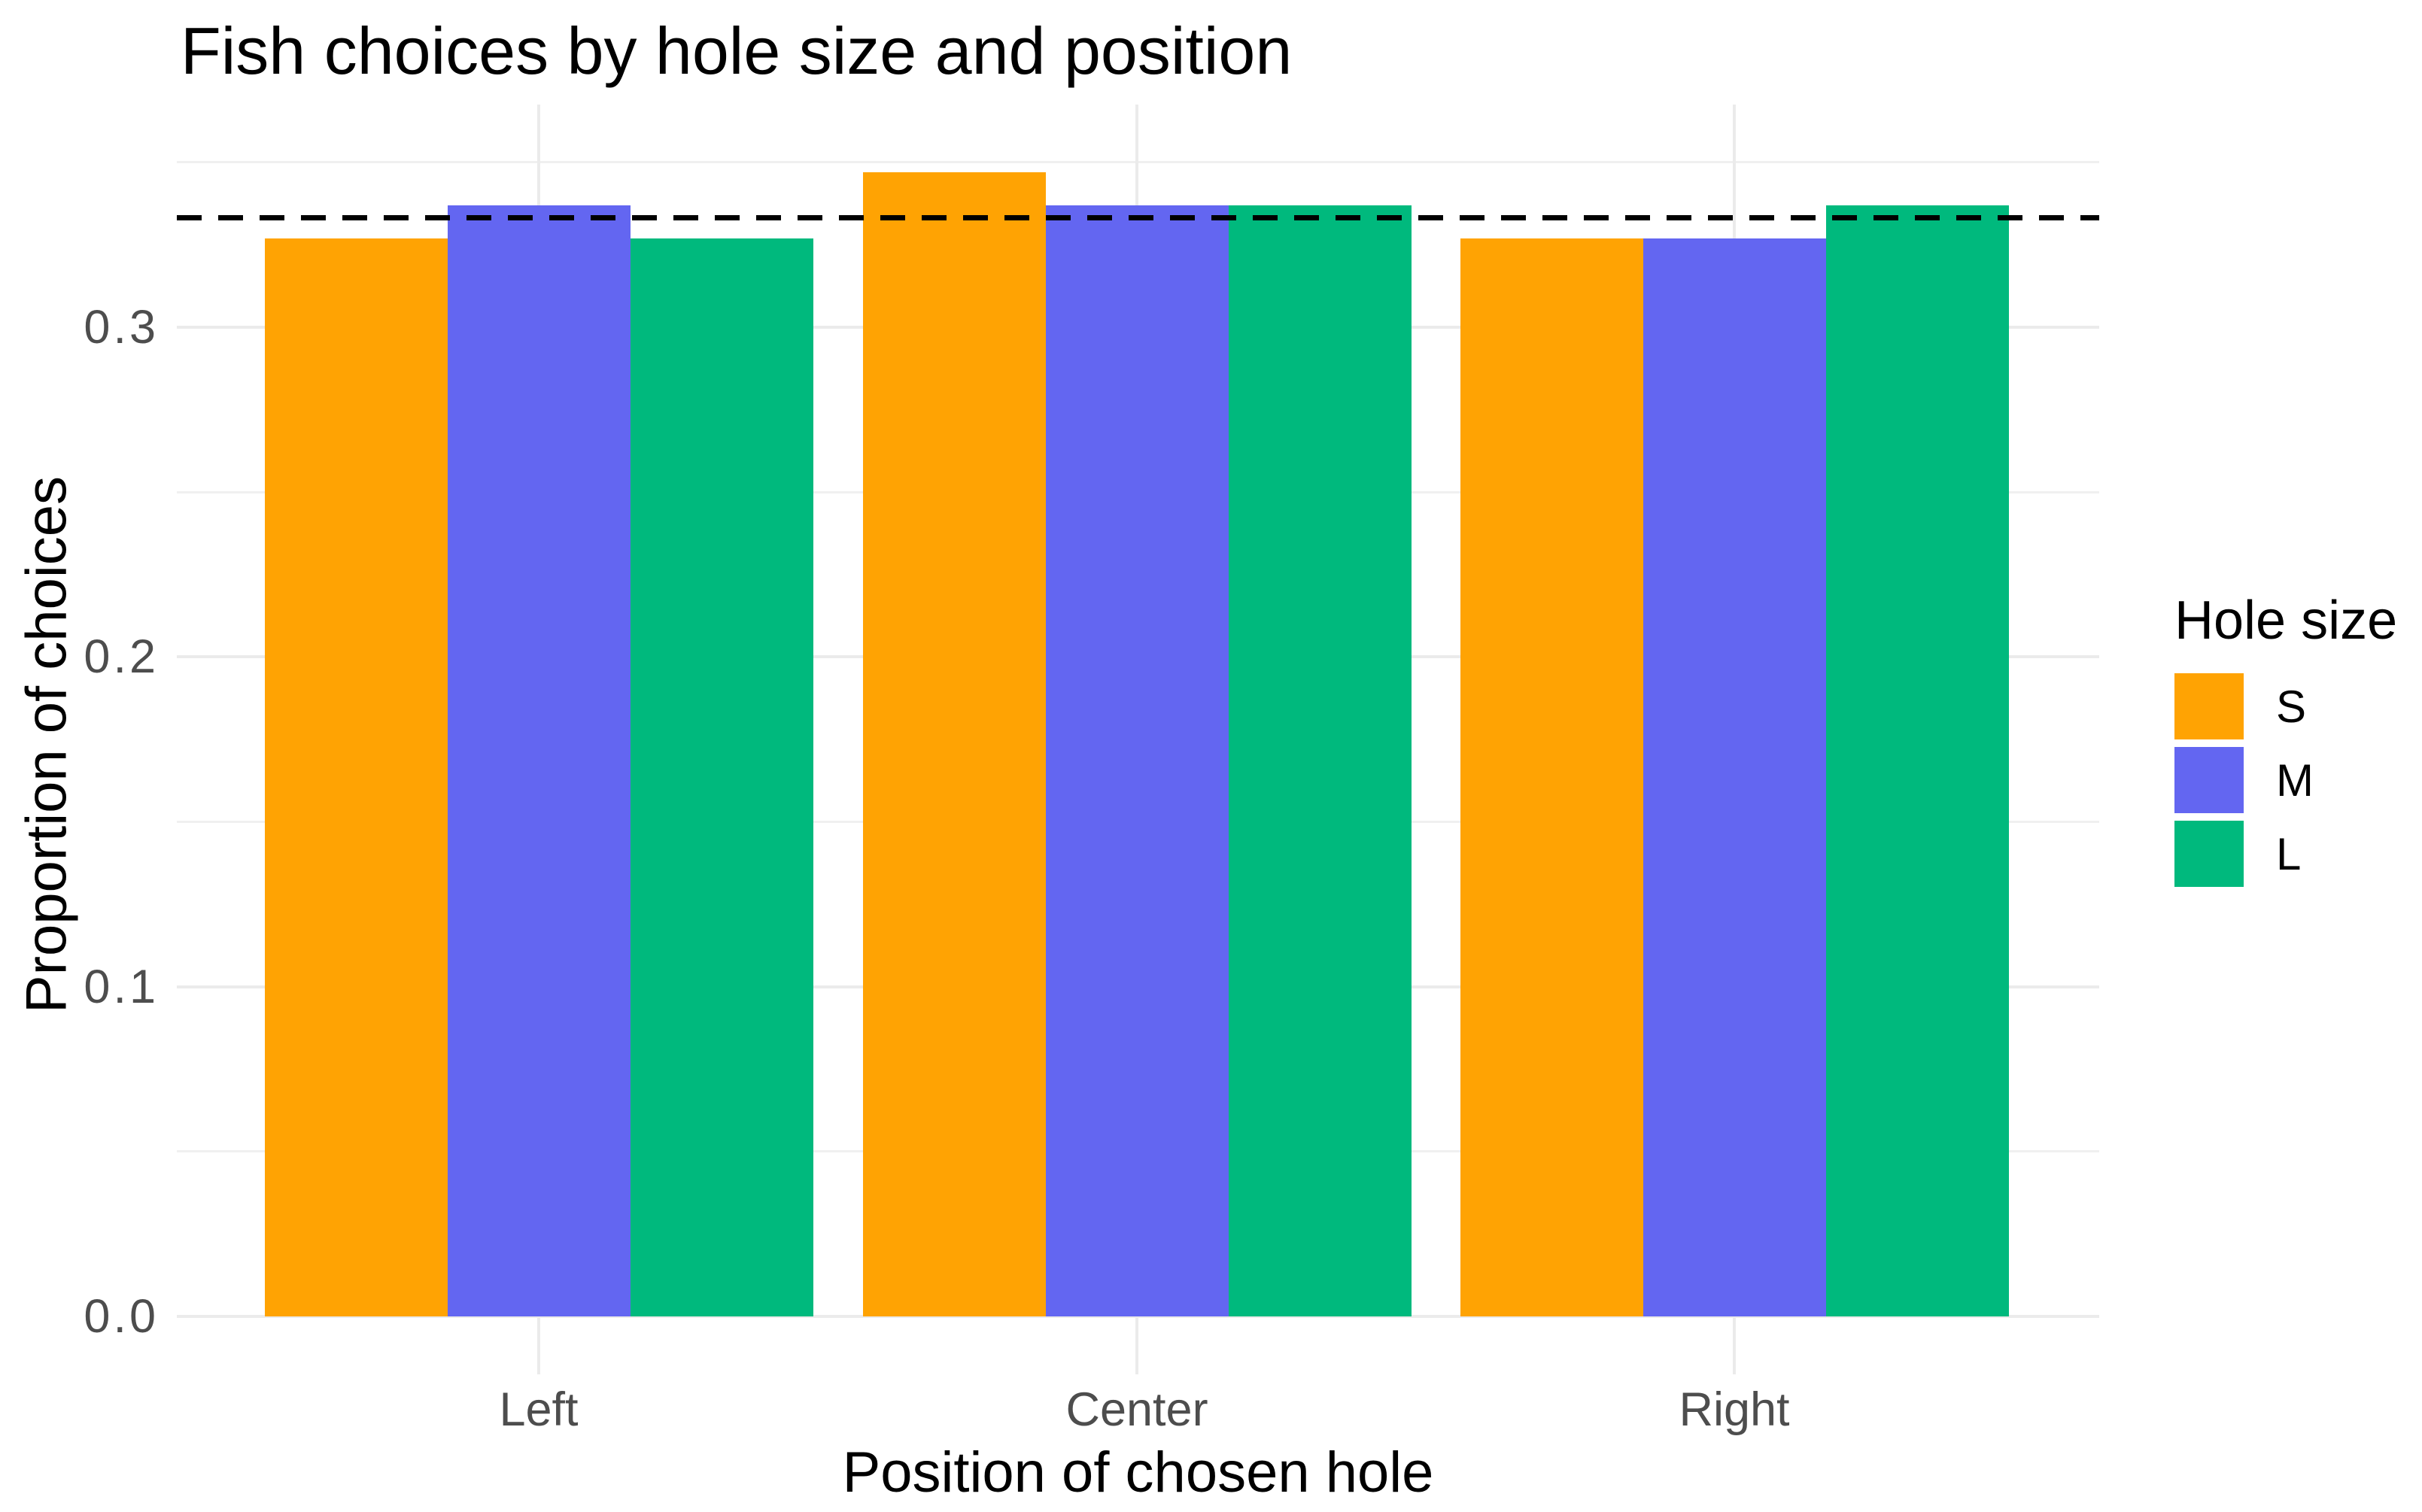 The height and width of the screenshot is (1512, 2422). What do you see at coordinates (121, 986) in the screenshot?
I see `y-tick-label: 0.1` at bounding box center [121, 986].